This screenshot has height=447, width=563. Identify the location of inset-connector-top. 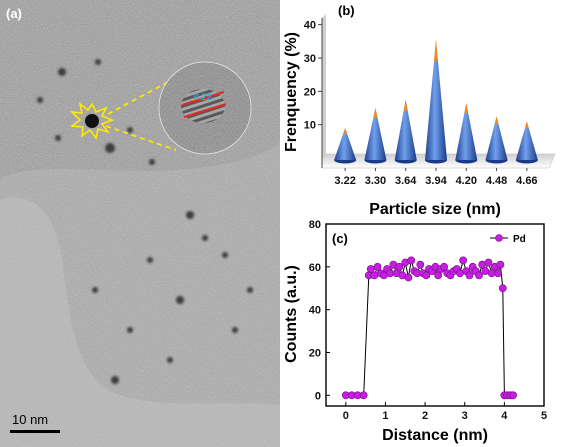
(140, 97).